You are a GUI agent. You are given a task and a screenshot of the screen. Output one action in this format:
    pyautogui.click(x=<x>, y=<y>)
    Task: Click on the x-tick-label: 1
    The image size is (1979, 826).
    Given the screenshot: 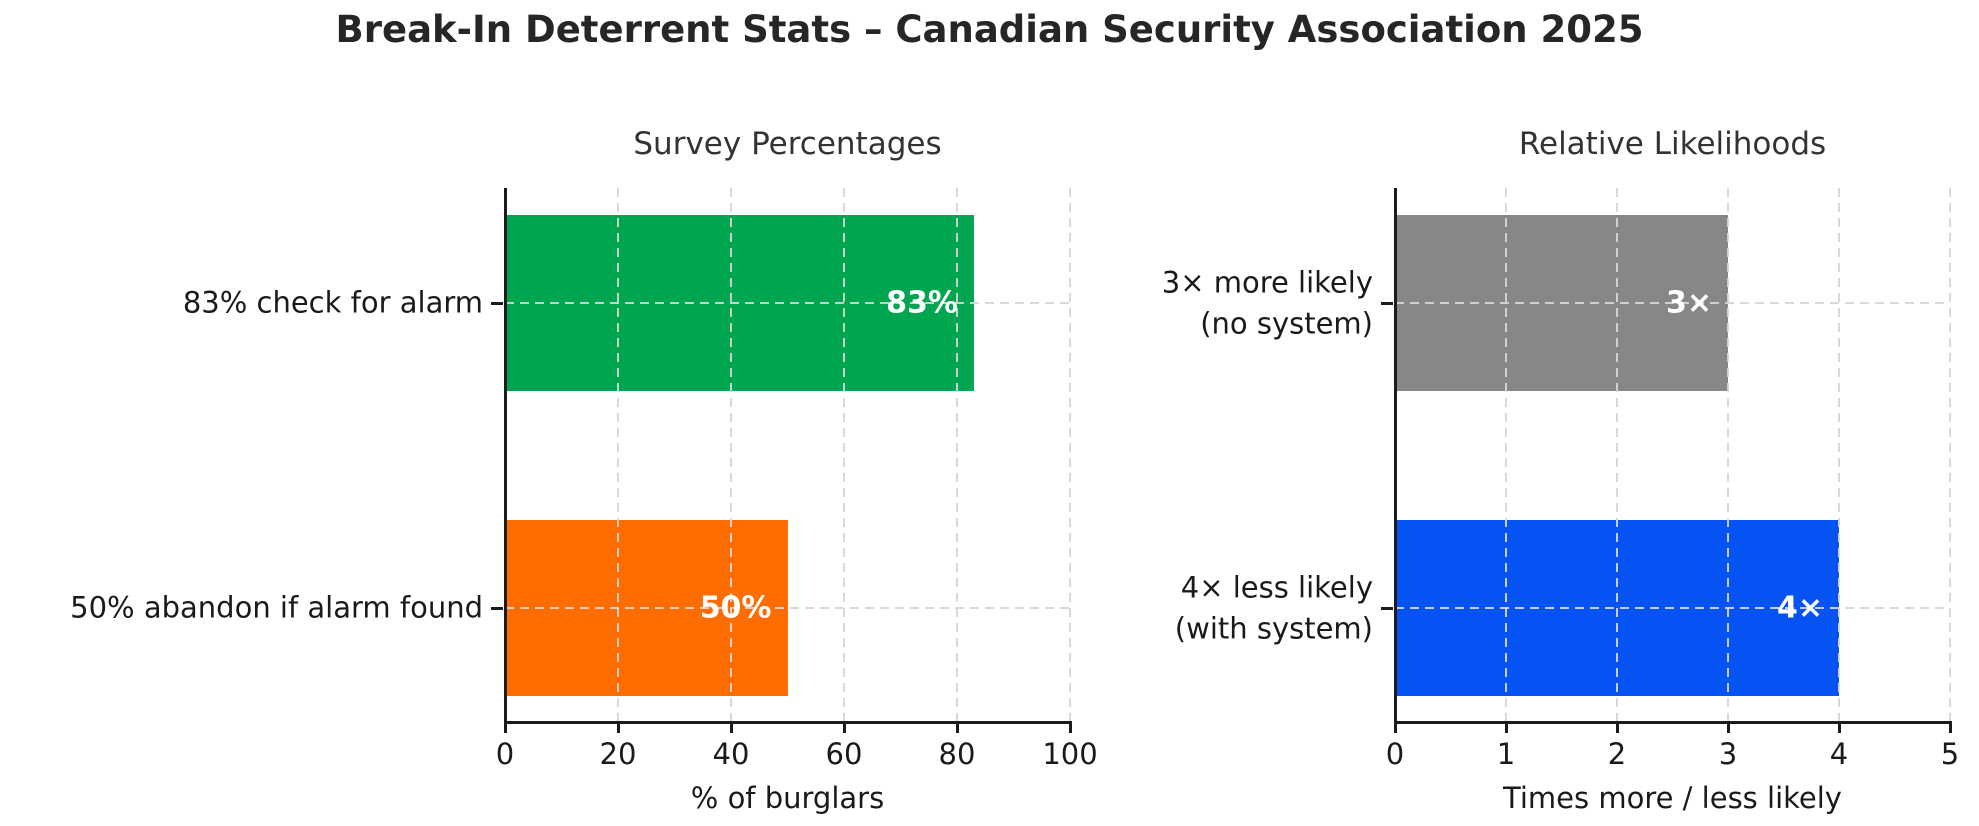 What is the action you would take?
    pyautogui.click(x=1506, y=754)
    